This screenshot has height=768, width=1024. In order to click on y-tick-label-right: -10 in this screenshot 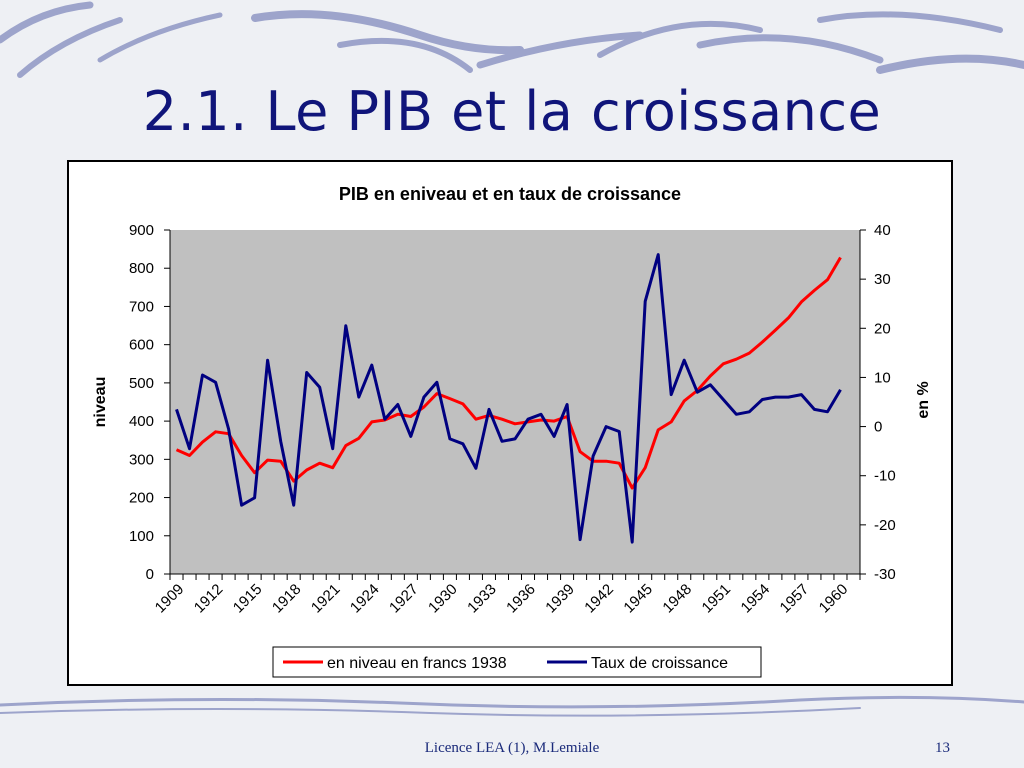, I will do `click(885, 476)`.